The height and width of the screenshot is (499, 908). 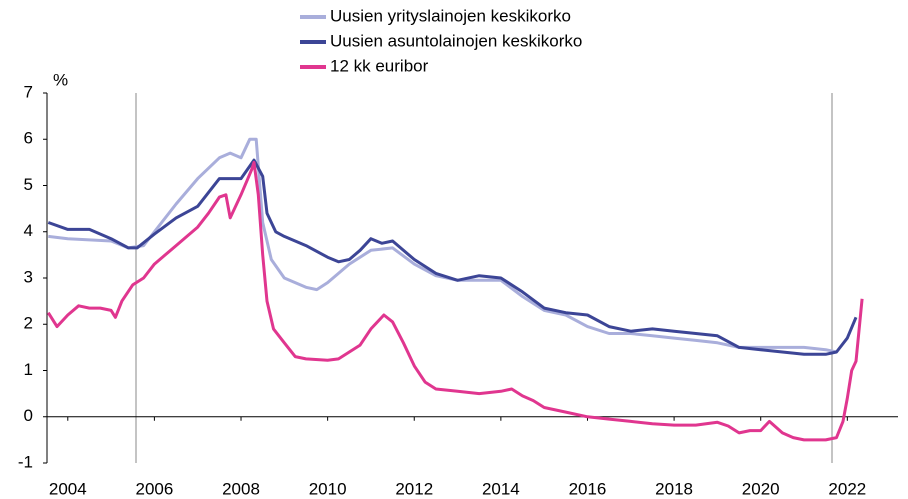 What do you see at coordinates (414, 488) in the screenshot?
I see `x-tick-label: 2012` at bounding box center [414, 488].